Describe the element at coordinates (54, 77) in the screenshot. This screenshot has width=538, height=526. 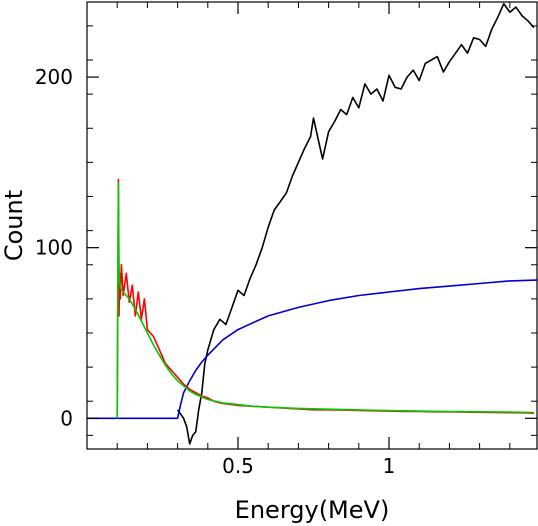
I see `y-tick-label: 200` at that location.